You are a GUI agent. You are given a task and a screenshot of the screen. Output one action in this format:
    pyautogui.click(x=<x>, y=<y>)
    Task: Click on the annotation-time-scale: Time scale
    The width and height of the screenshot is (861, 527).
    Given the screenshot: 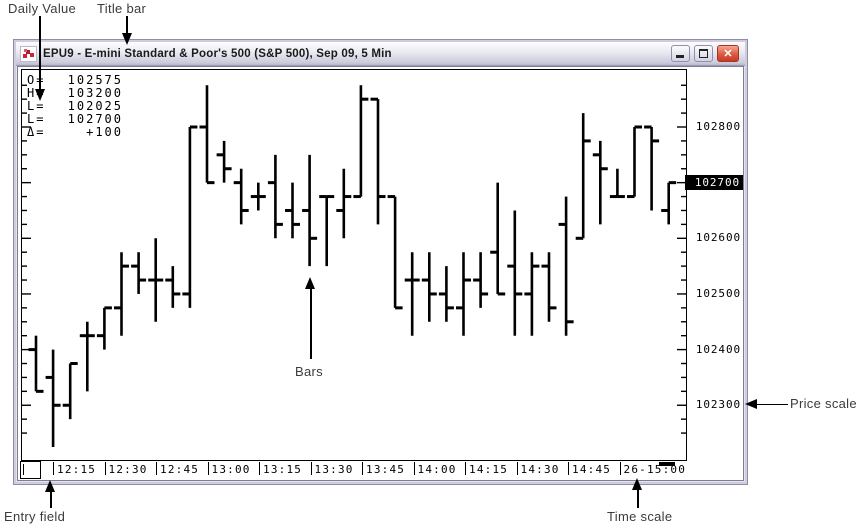 What is the action you would take?
    pyautogui.click(x=640, y=516)
    